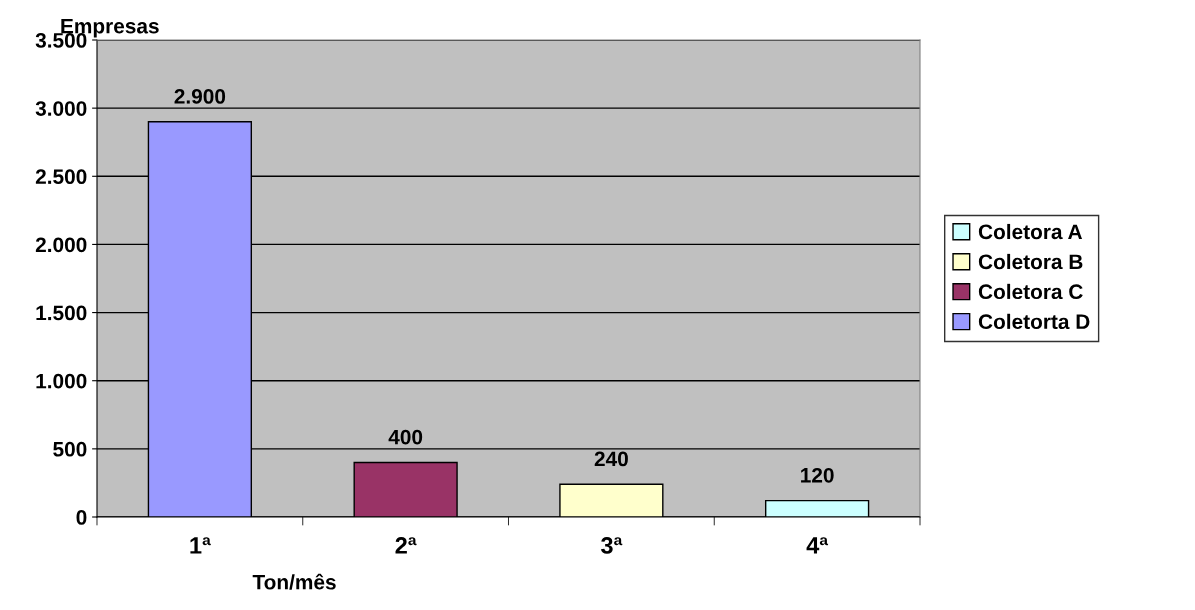 This screenshot has width=1195, height=610. Describe the element at coordinates (200, 96) in the screenshot. I see `text: 2.900` at that location.